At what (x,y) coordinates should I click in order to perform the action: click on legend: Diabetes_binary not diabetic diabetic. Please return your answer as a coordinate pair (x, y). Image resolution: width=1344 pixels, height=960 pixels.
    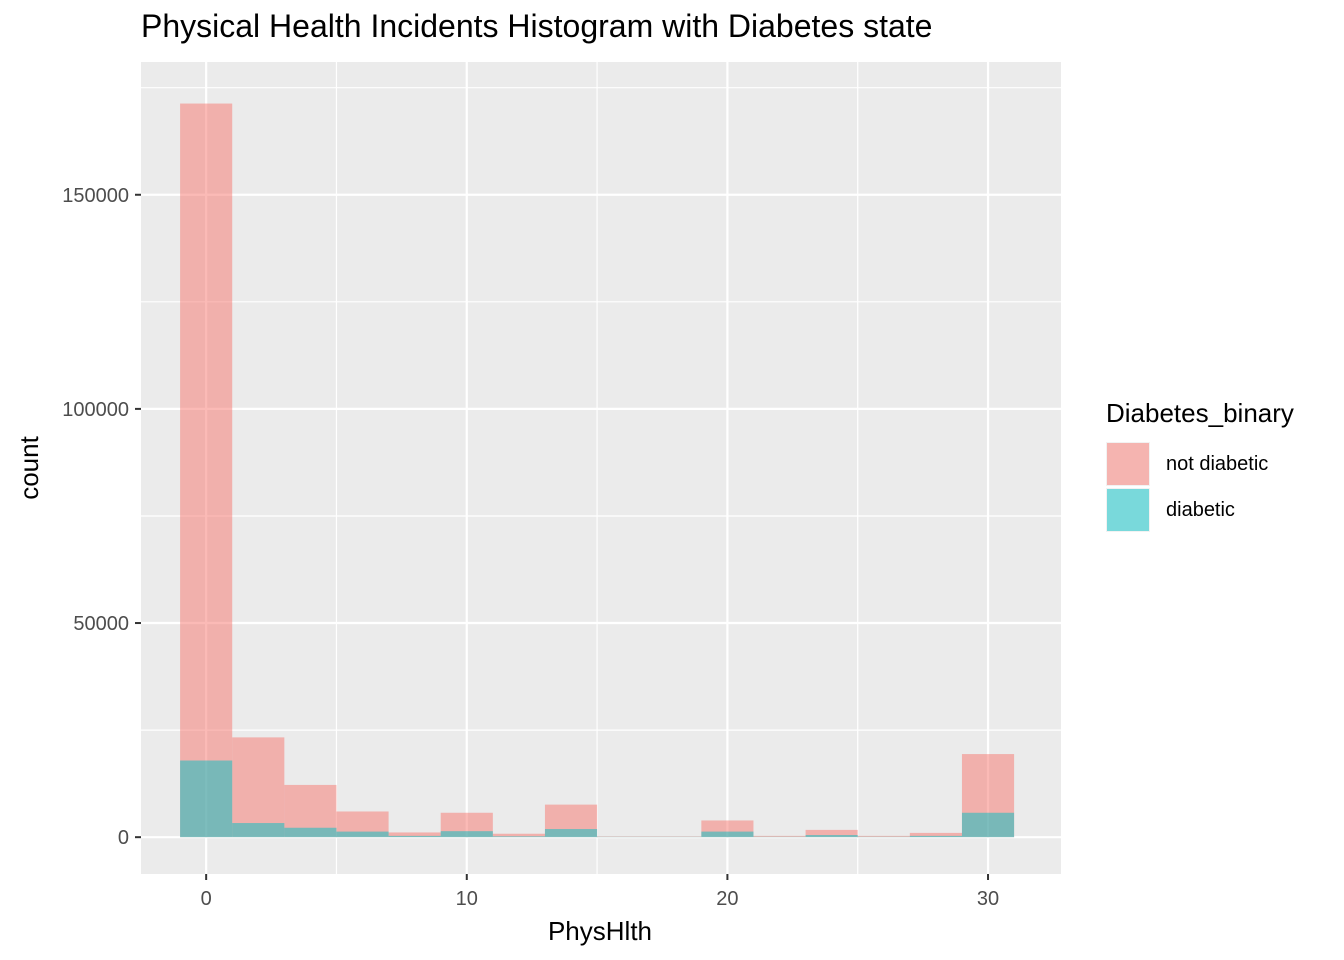
    Looking at the image, I should click on (1200, 465).